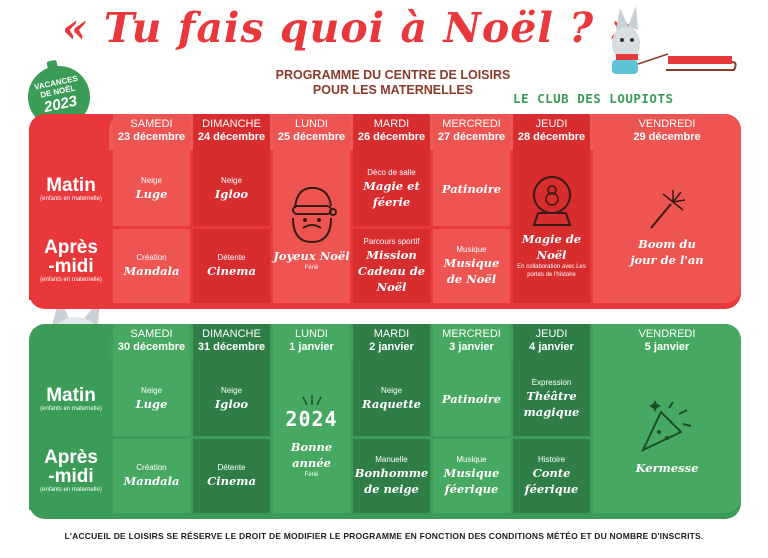 The height and width of the screenshot is (558, 768). I want to click on day-date: 28 décembre, so click(551, 137).